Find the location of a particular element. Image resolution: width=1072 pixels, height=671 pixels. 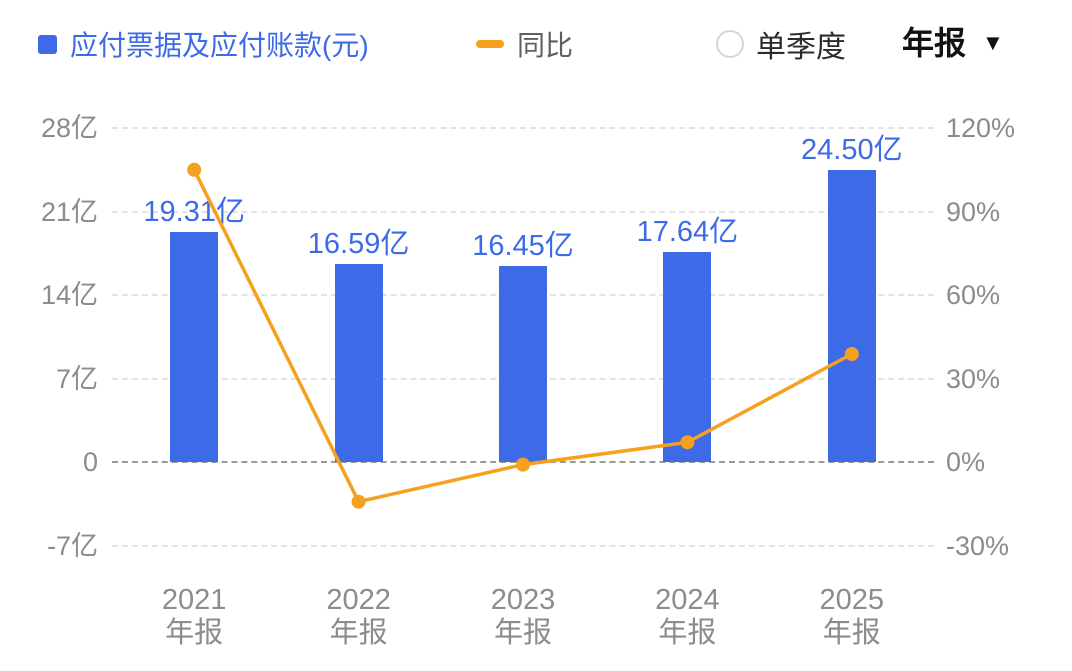

bar-value-label: 16.59亿 is located at coordinates (358, 244).